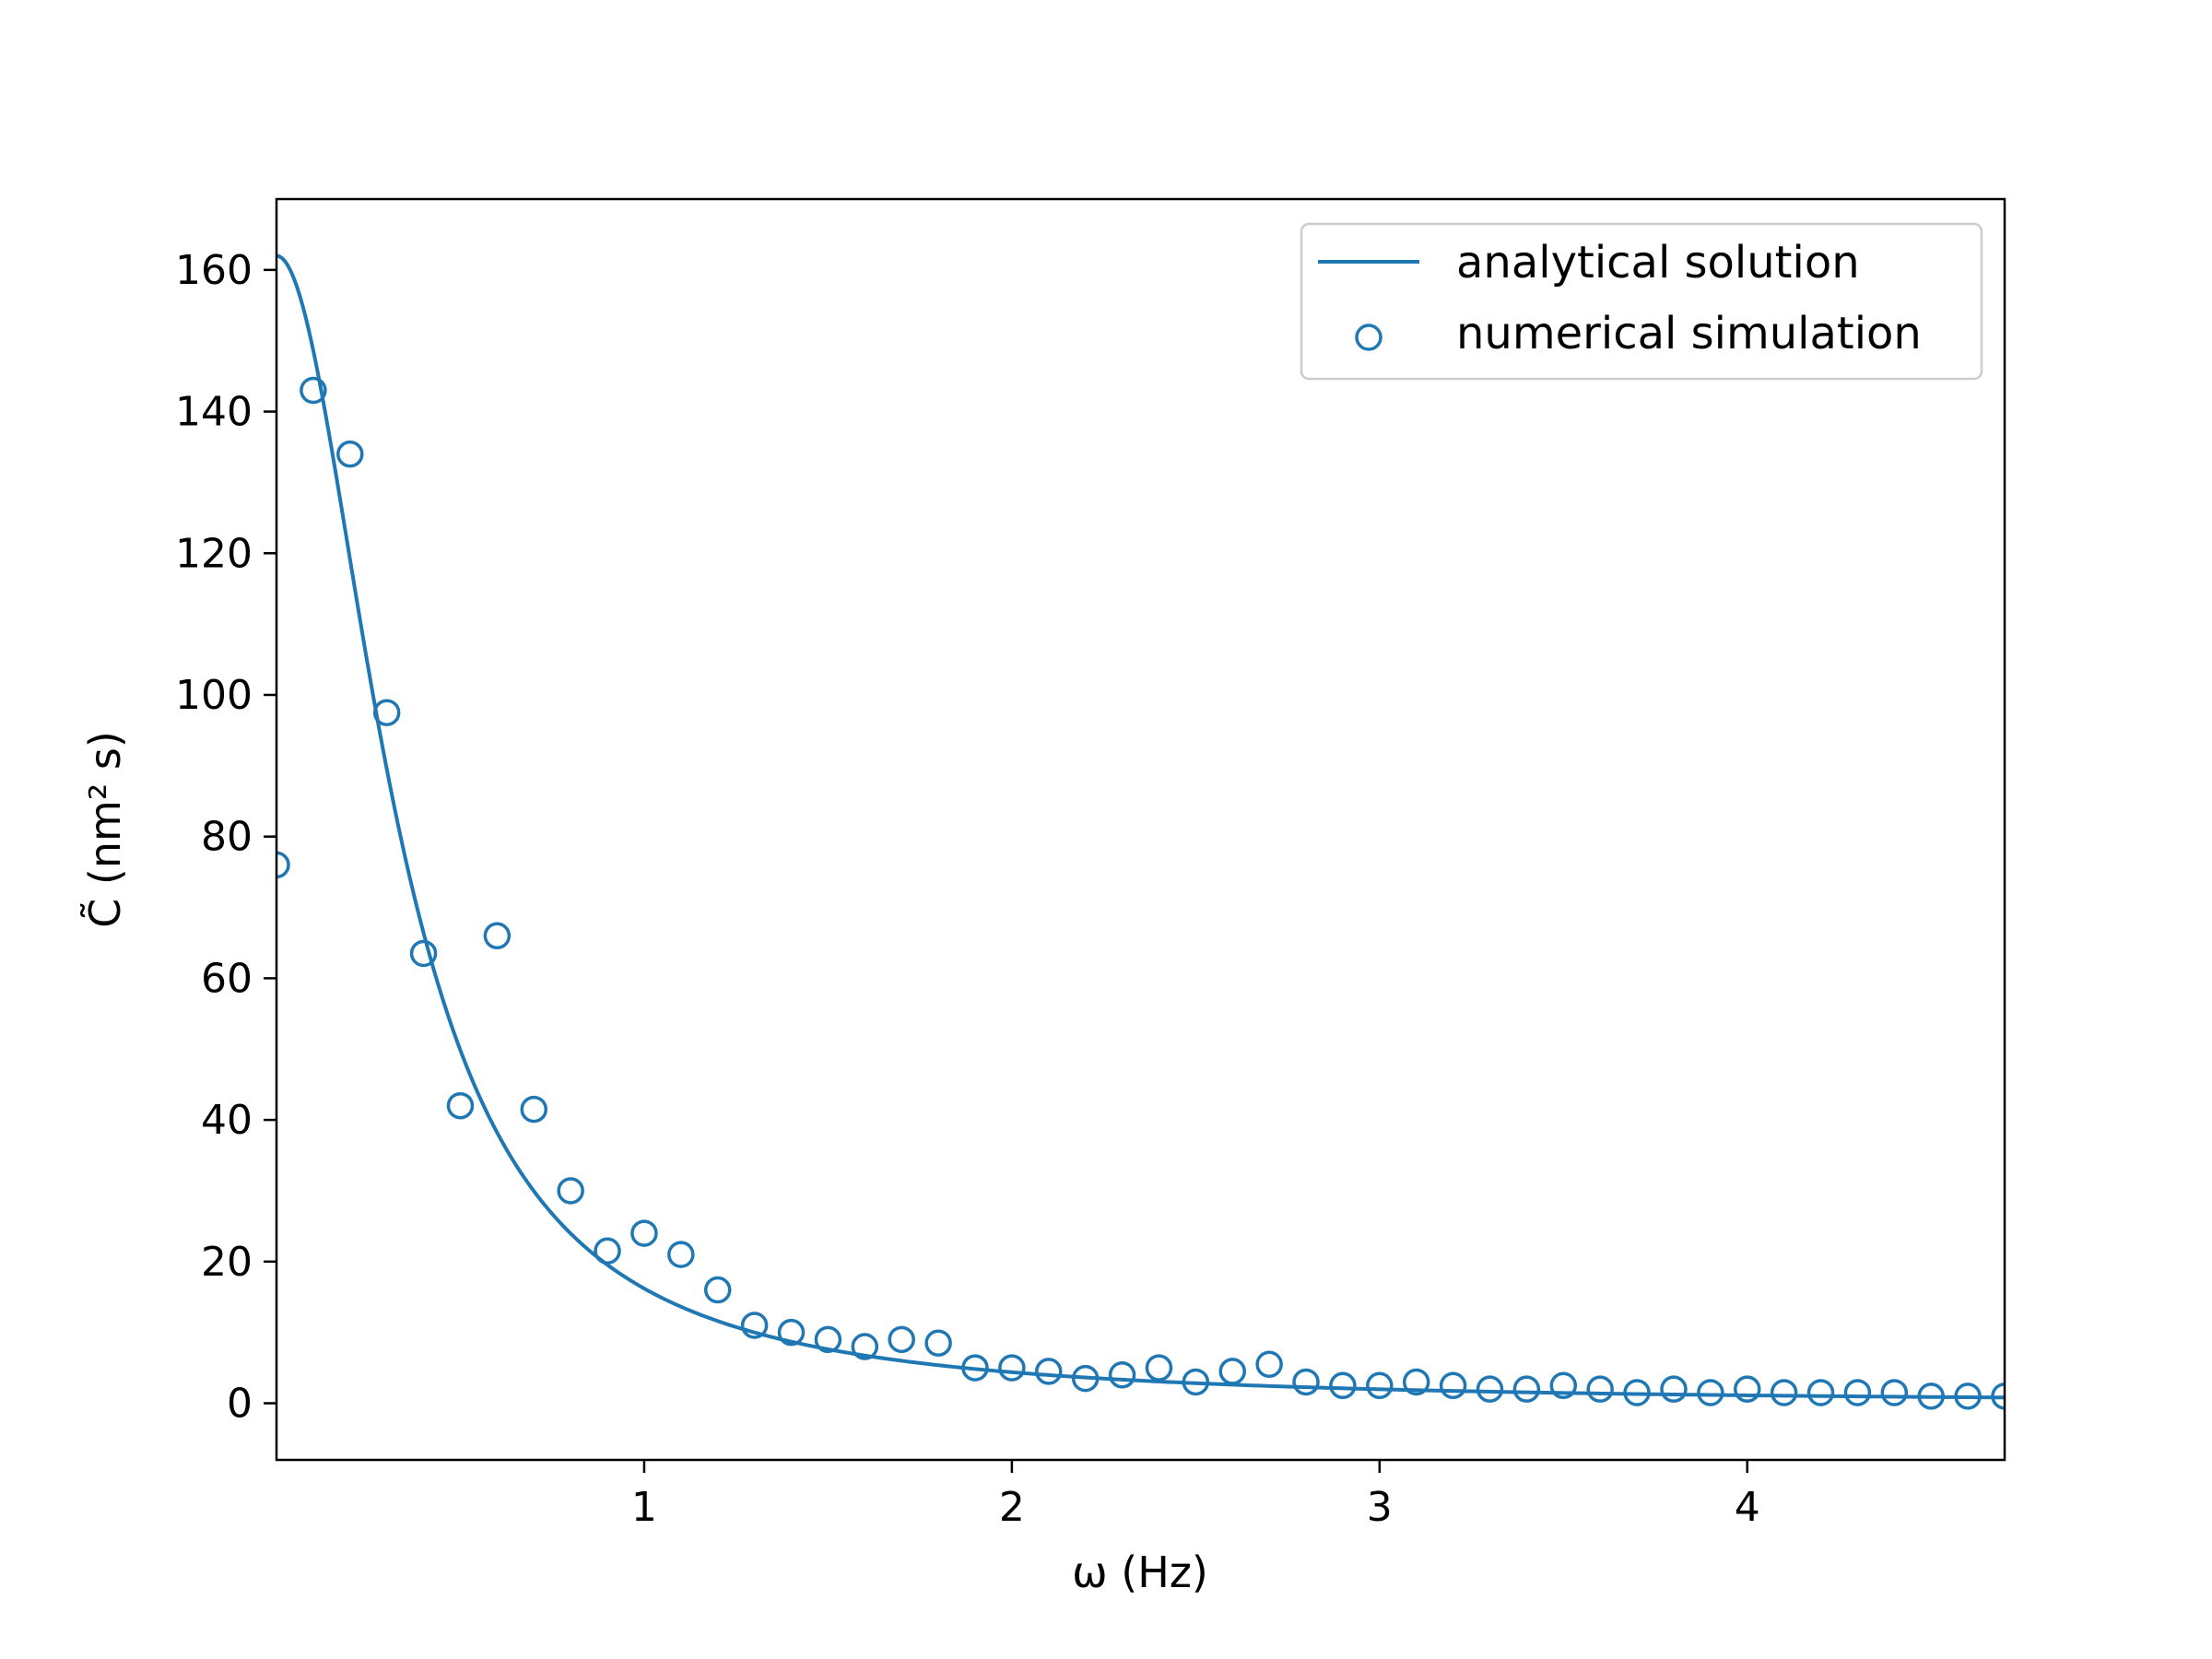 The height and width of the screenshot is (1659, 2212). I want to click on y-tick-label: 20, so click(227, 1262).